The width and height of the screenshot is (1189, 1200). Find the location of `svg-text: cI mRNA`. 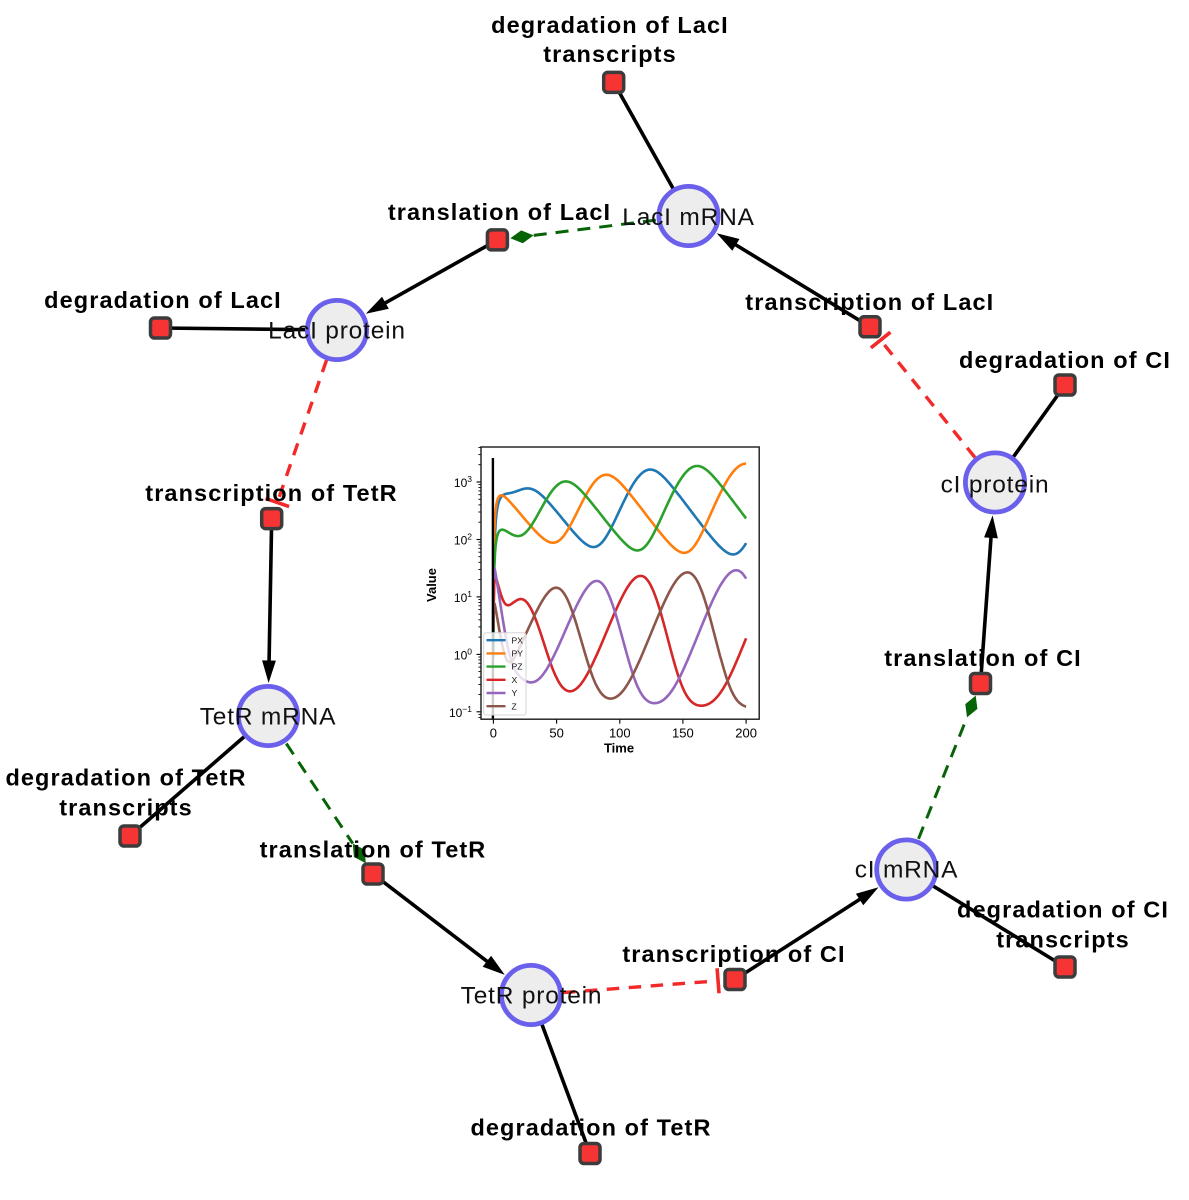

svg-text: cI mRNA is located at coordinates (907, 870).